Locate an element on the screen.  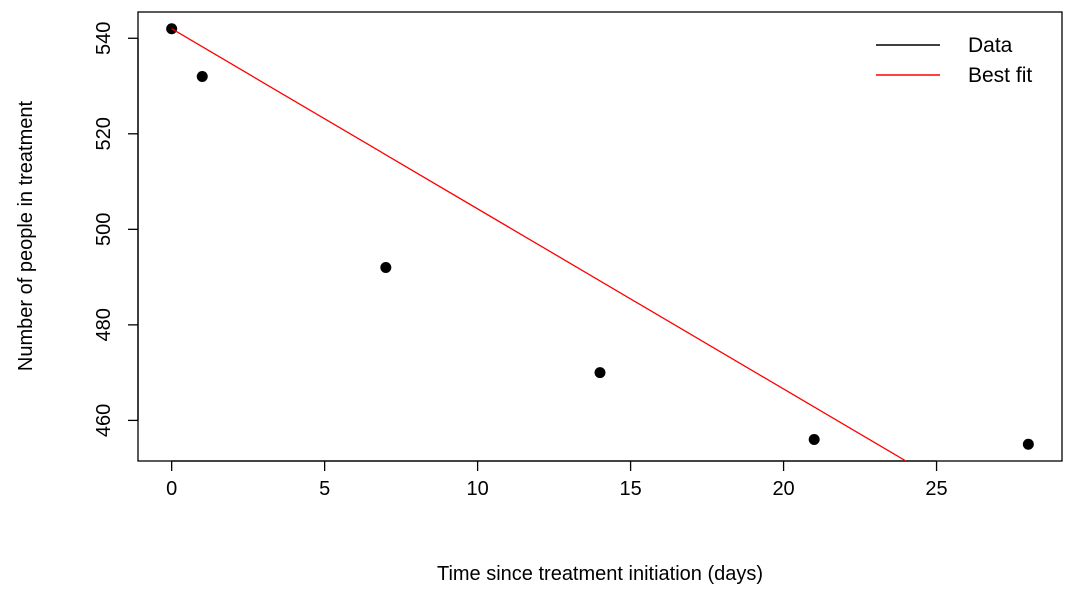
legend: Data Best fit is located at coordinates (954, 60).